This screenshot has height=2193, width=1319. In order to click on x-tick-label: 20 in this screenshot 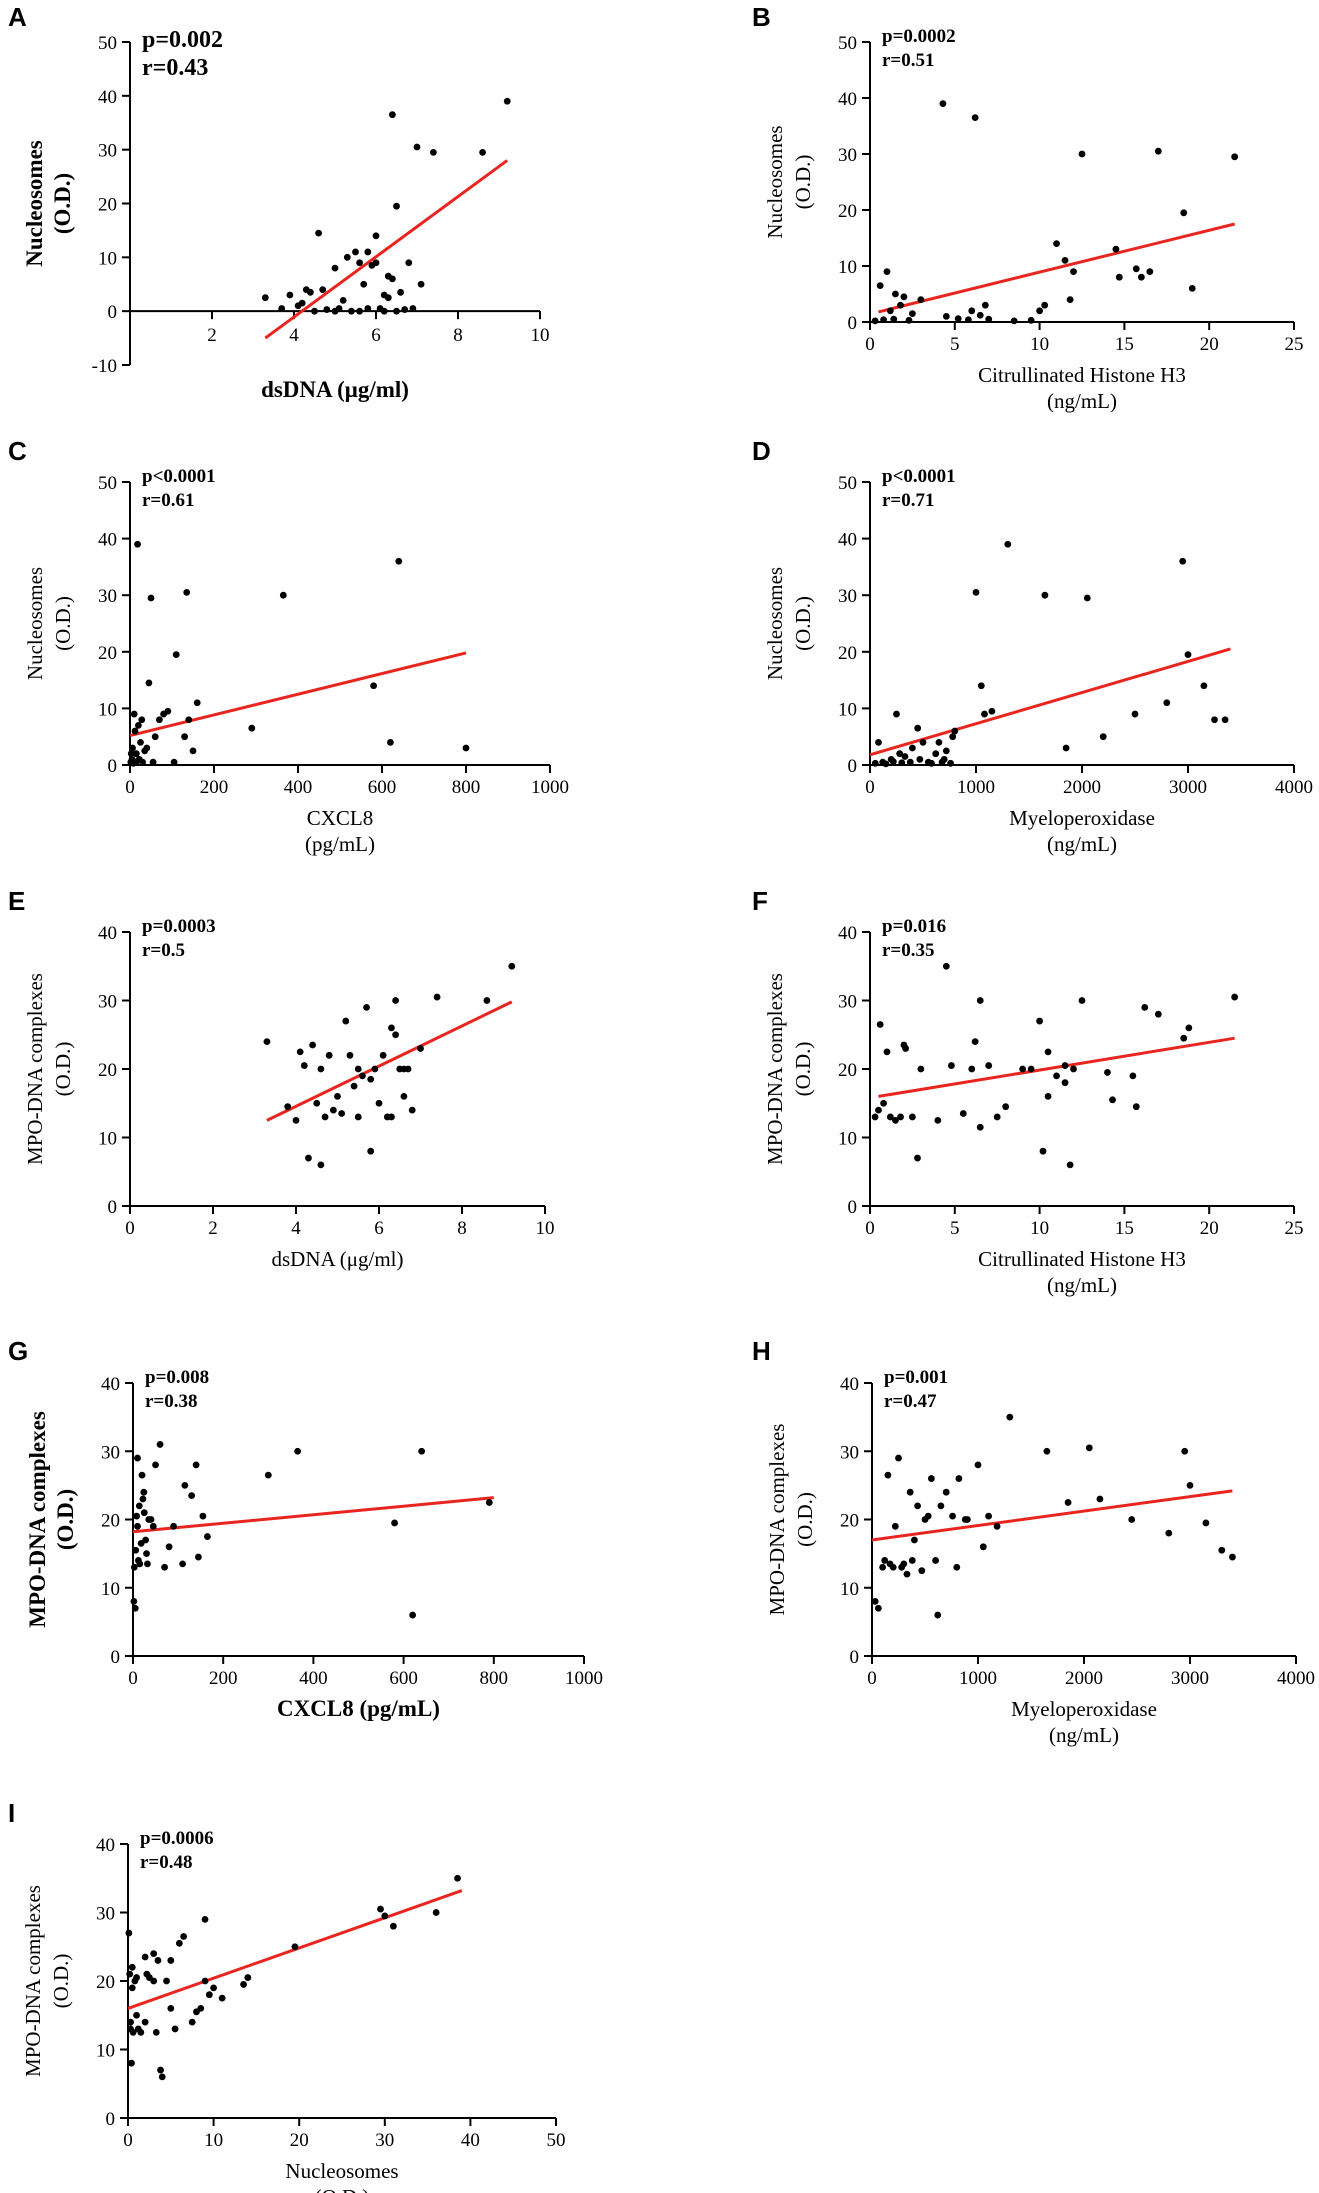, I will do `click(299, 2140)`.